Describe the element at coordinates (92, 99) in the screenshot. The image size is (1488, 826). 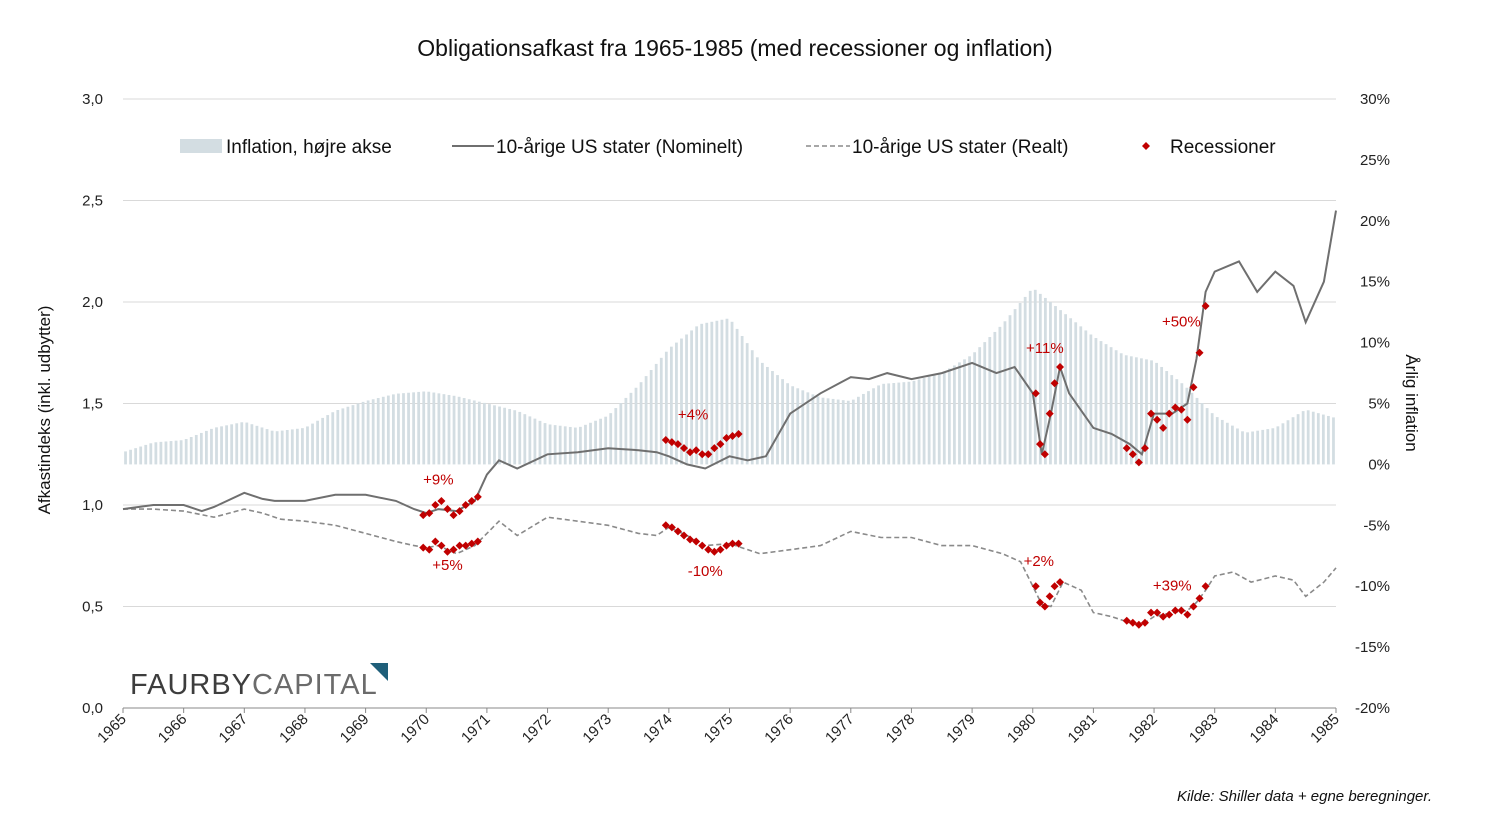
I see `y-tick-left: 3,0` at that location.